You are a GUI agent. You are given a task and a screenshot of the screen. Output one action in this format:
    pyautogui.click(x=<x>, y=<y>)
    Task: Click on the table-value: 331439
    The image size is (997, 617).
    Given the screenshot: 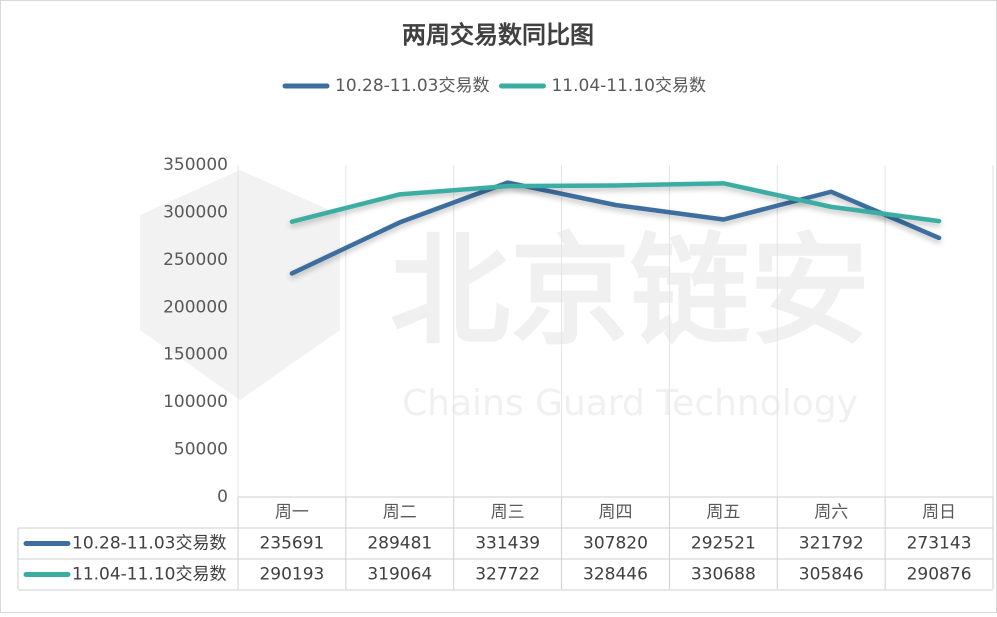 What is the action you would take?
    pyautogui.click(x=507, y=544)
    